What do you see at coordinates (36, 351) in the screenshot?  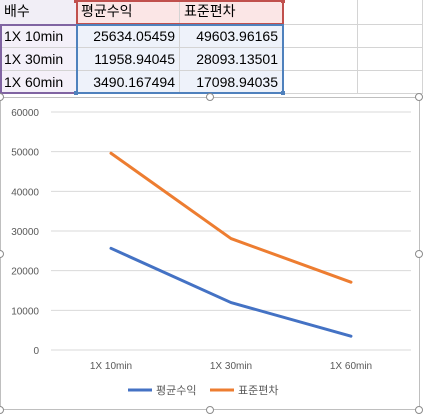 I see `y-tick-label: 0` at bounding box center [36, 351].